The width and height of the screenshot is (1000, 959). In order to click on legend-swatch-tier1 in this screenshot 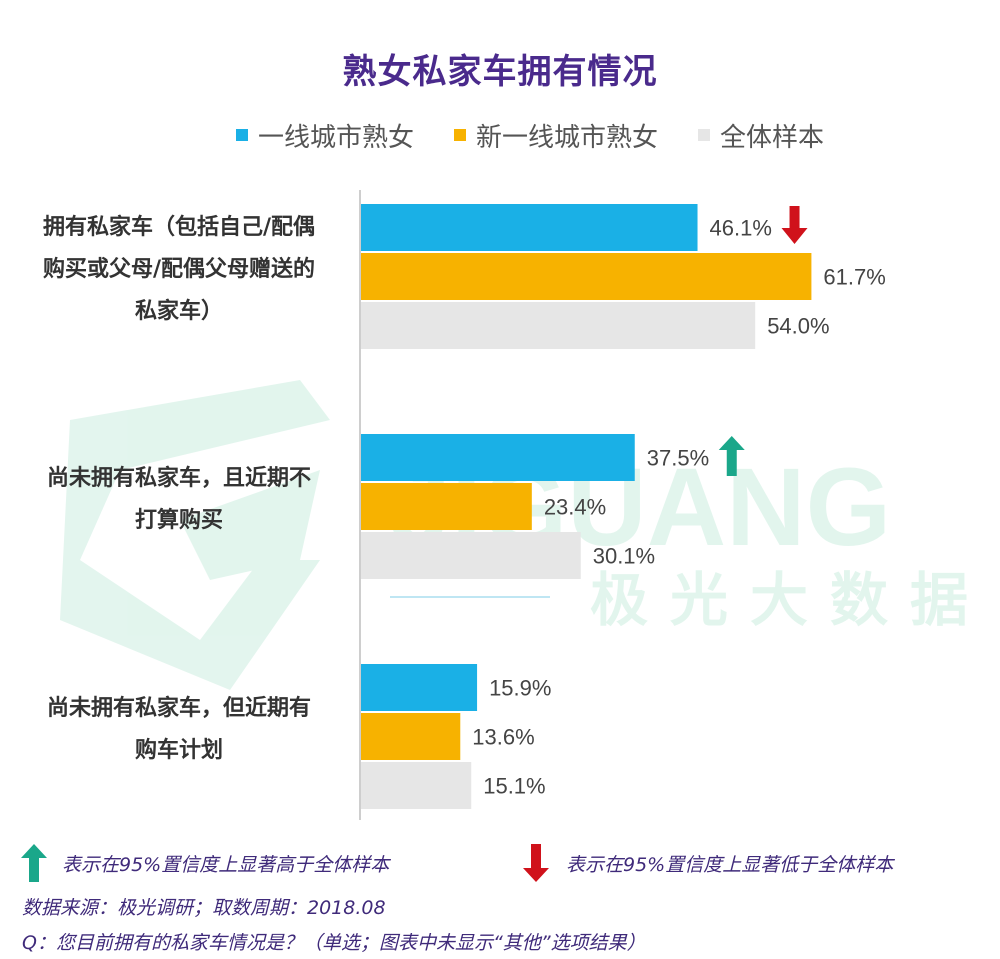, I will do `click(242, 135)`.